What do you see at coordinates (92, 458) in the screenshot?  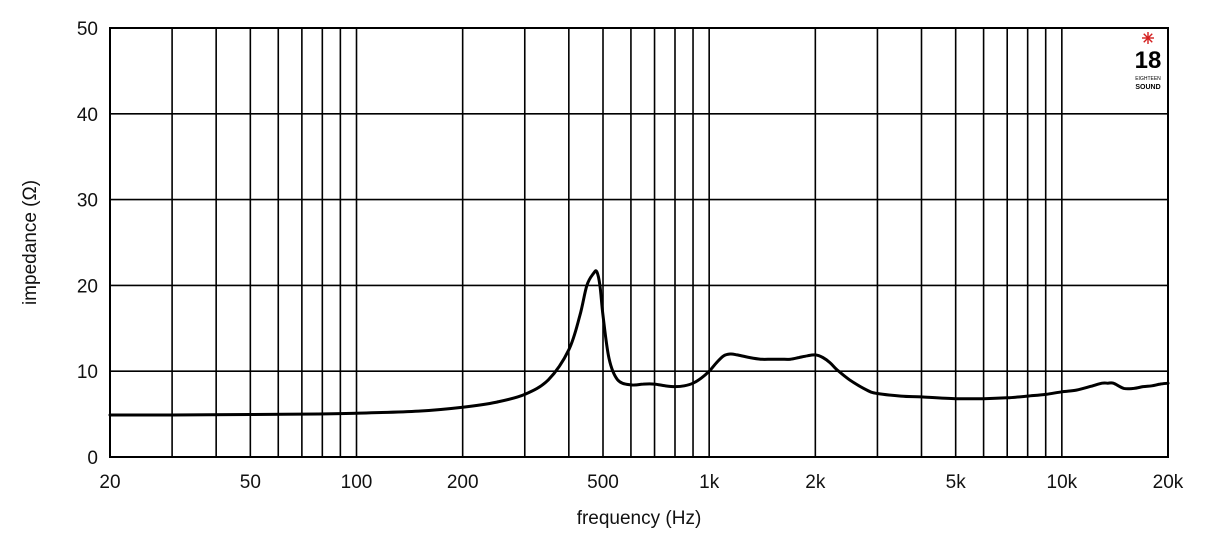 I see `y-tick-label: 0` at bounding box center [92, 458].